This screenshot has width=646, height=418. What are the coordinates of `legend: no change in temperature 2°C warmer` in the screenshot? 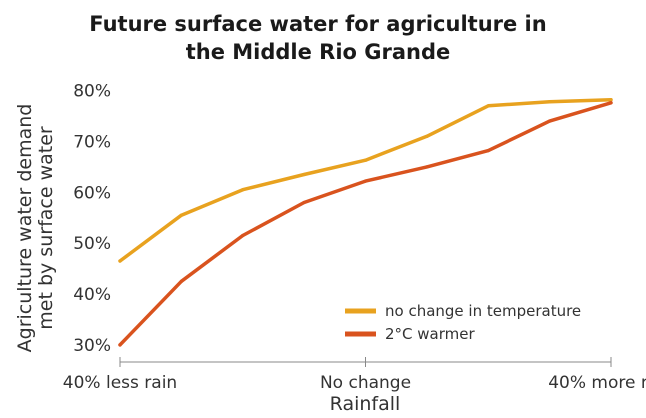 It's located at (463, 322).